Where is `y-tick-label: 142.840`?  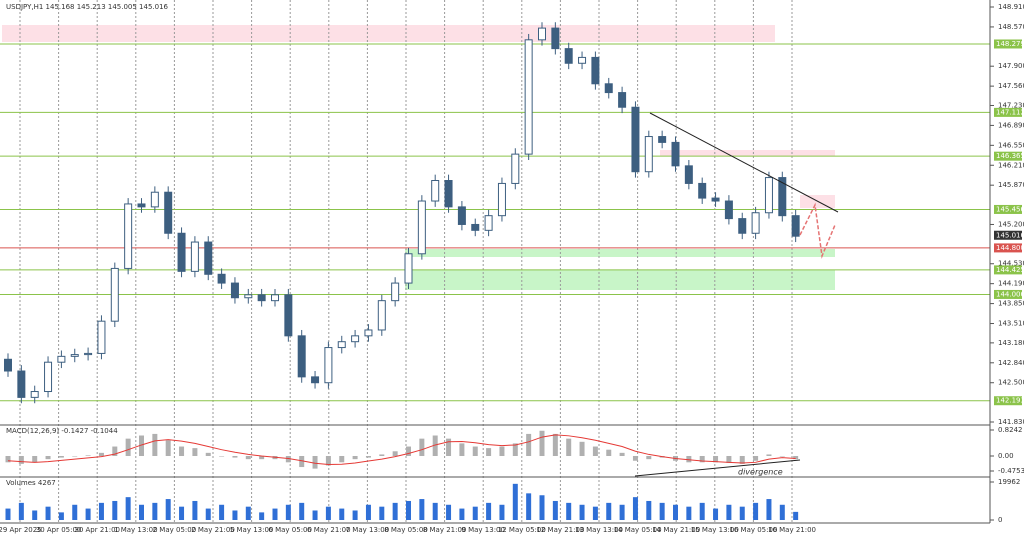 y-tick-label: 142.840 is located at coordinates (1011, 363).